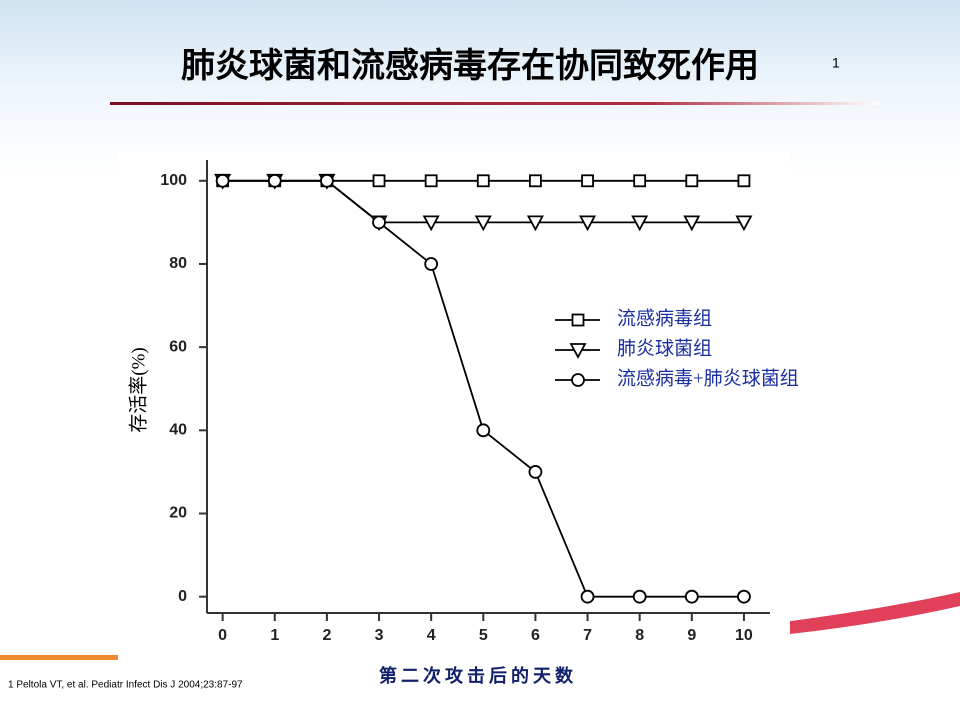 This screenshot has width=960, height=725. Describe the element at coordinates (691, 635) in the screenshot. I see `x-tick-label: 9` at that location.